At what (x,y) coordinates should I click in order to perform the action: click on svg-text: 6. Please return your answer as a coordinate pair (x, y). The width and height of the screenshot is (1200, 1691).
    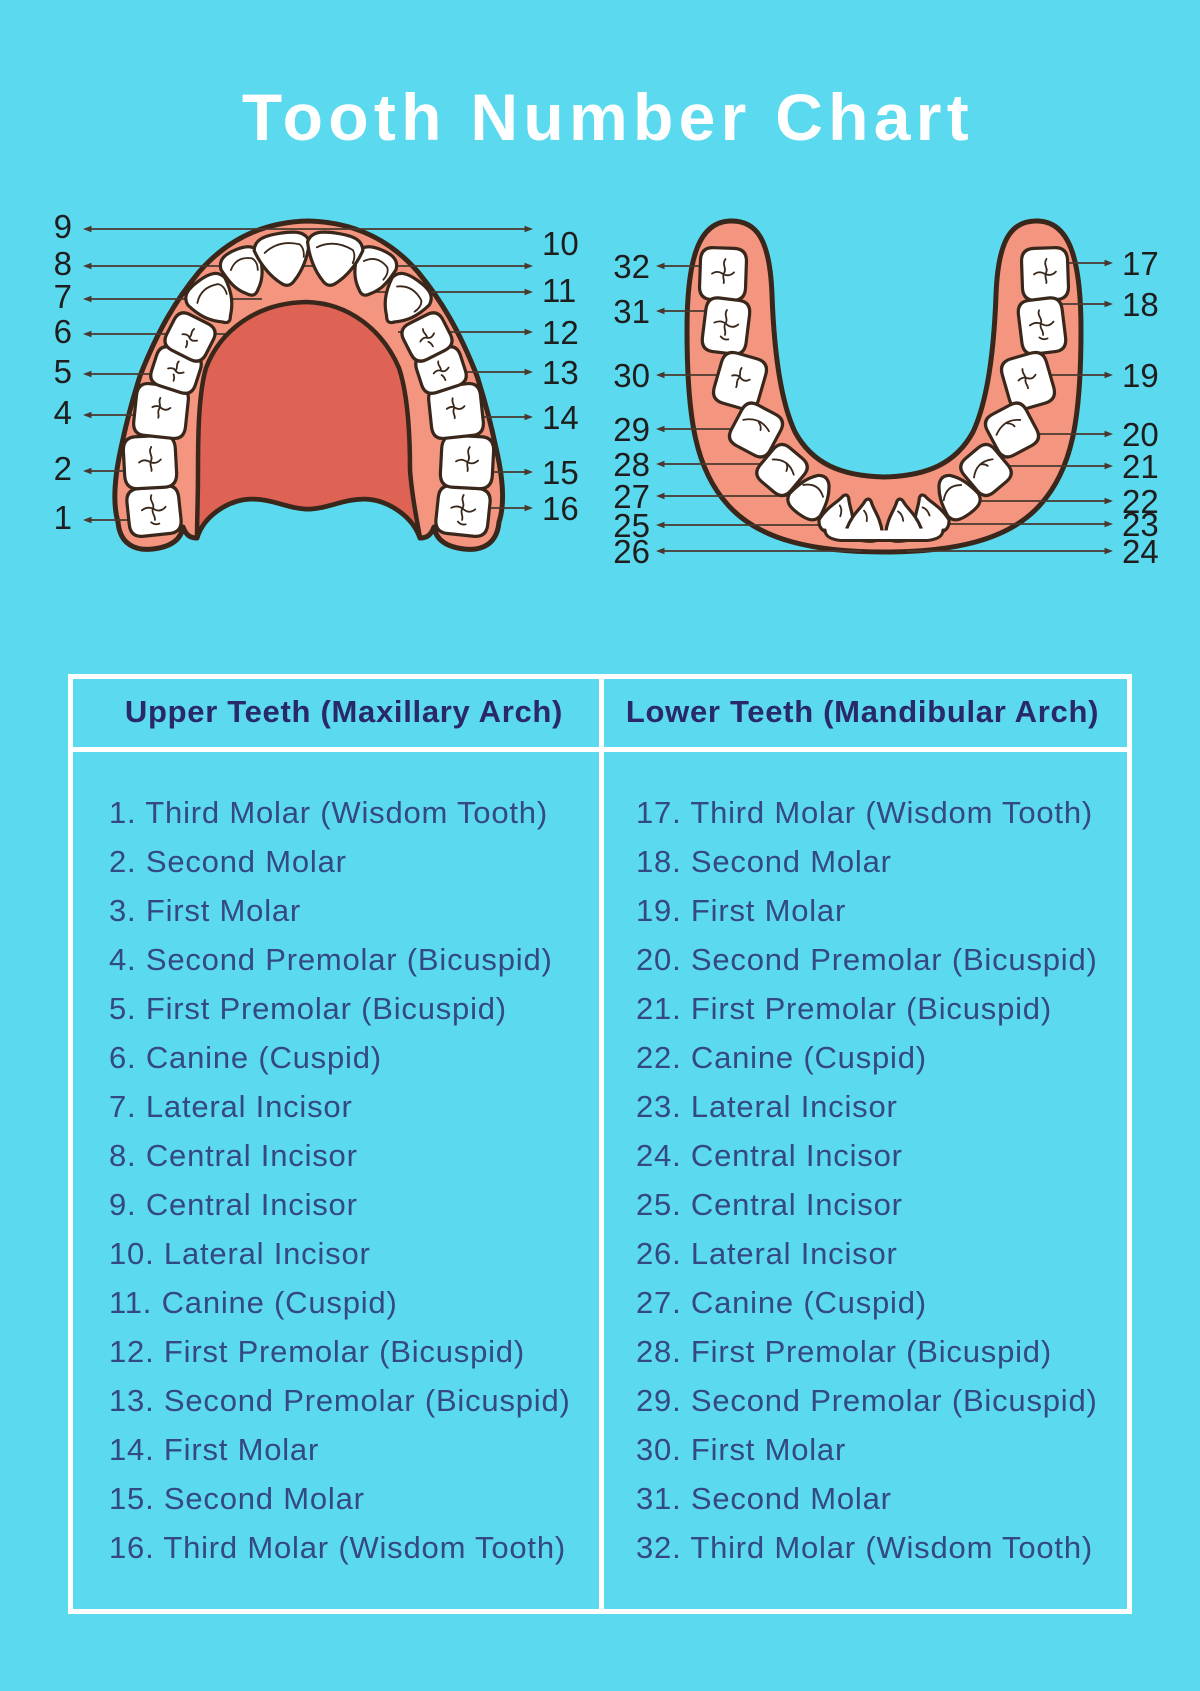
    Looking at the image, I should click on (63, 331).